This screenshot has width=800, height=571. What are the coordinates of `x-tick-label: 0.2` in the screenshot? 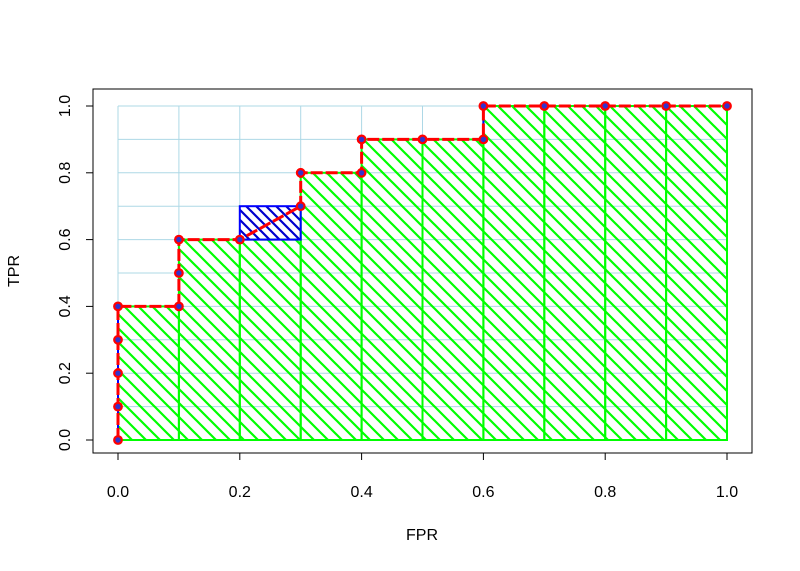 It's located at (240, 492).